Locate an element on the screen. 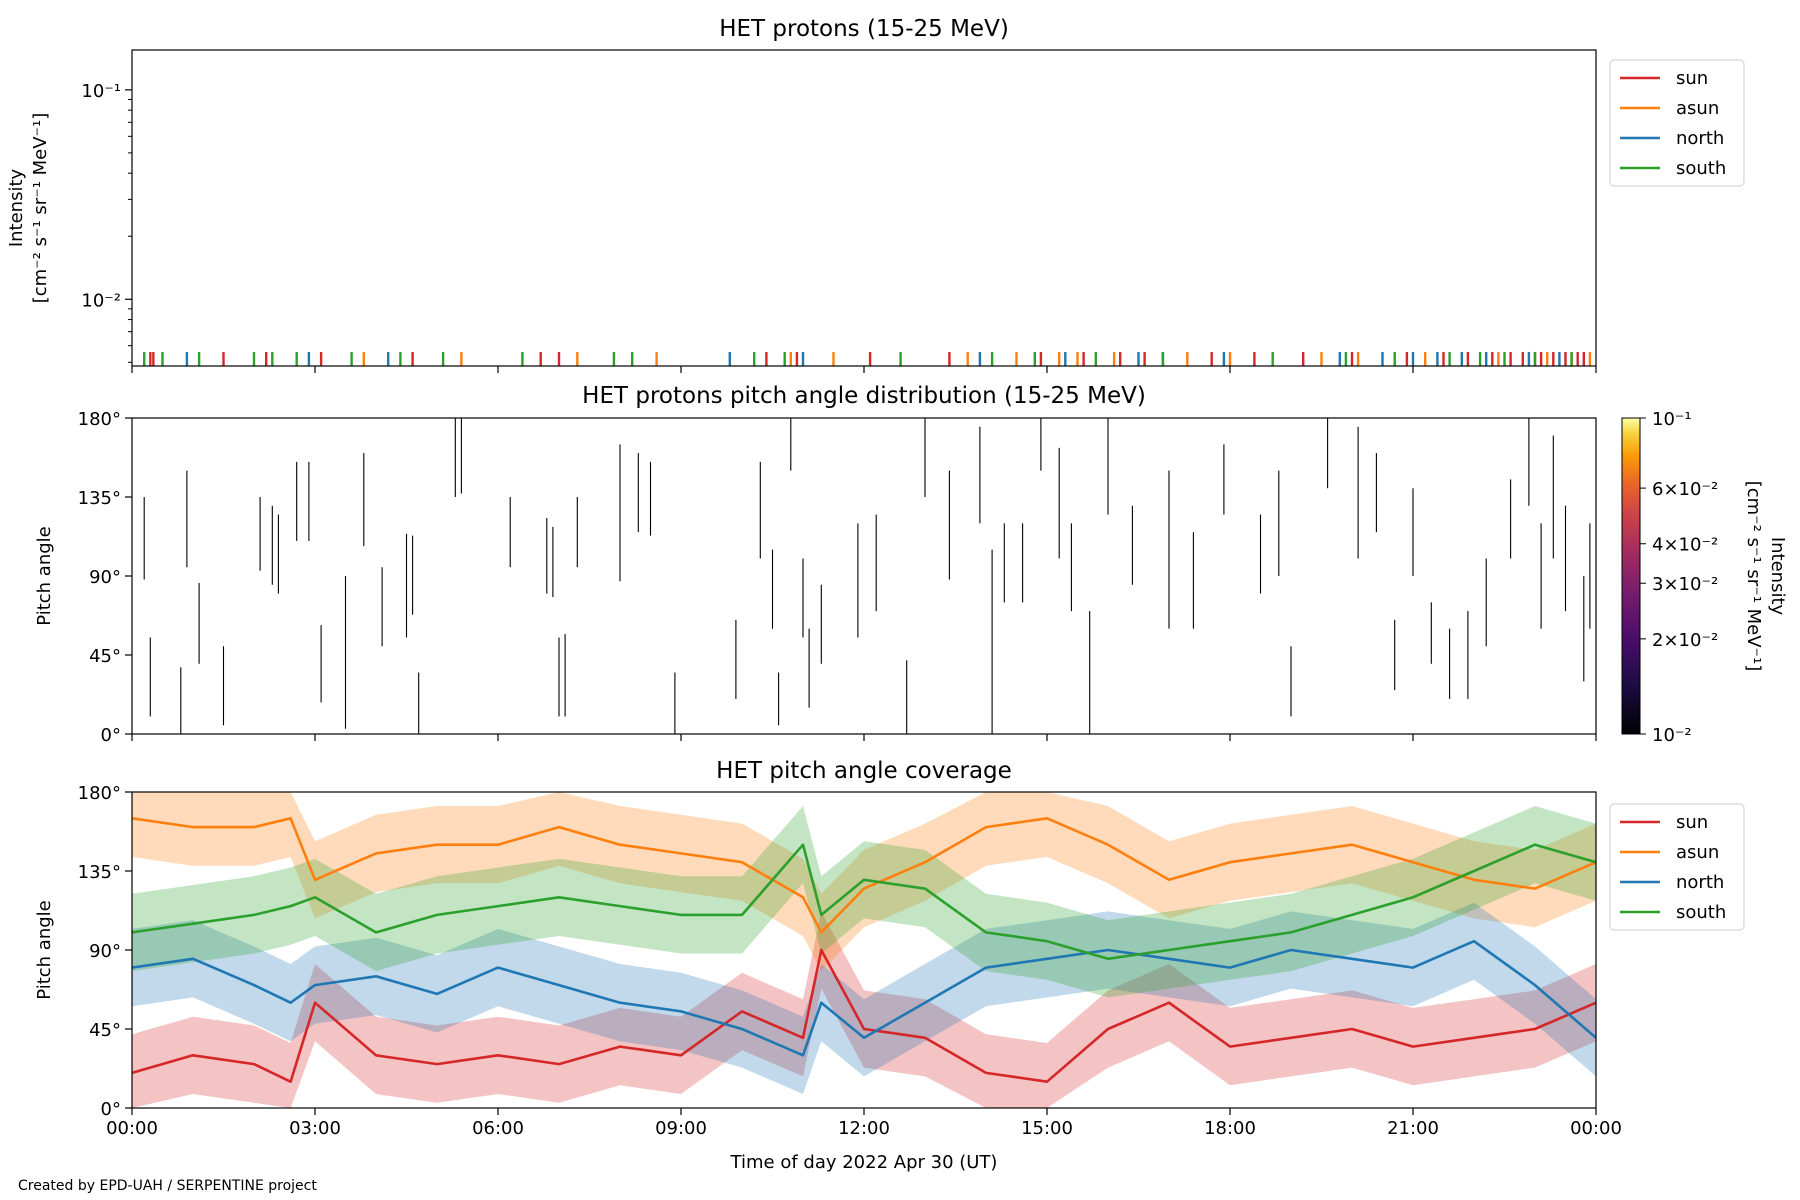 The width and height of the screenshot is (1800, 1200). panel2-ylabel: Pitch angle is located at coordinates (44, 575).